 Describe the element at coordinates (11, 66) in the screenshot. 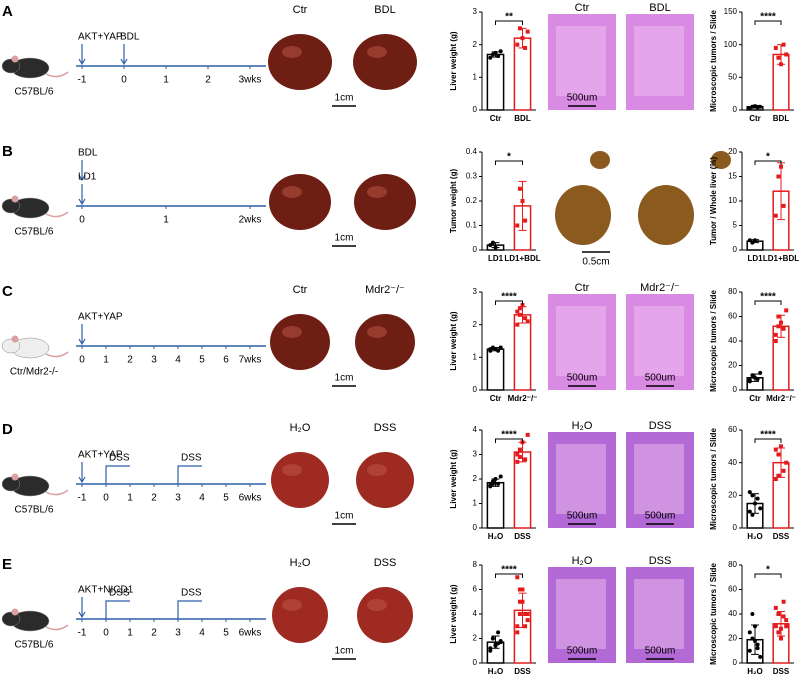

I see `mouse-head` at that location.